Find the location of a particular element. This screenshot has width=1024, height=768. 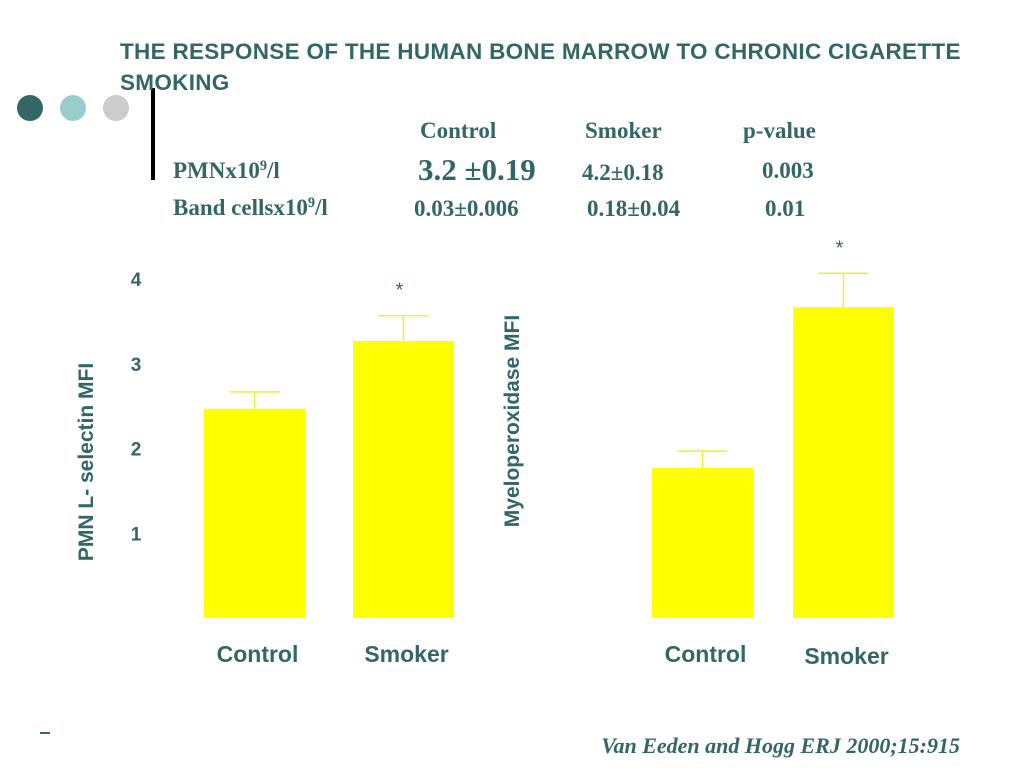

table-cell-smoker: 0.18±0.04 is located at coordinates (634, 208).